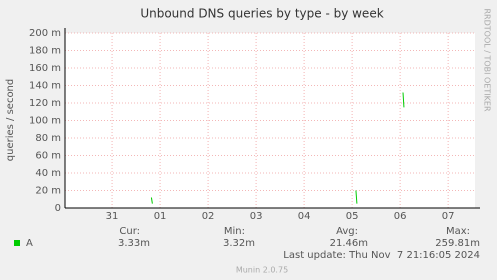  I want to click on x-tick-label: 02, so click(208, 216).